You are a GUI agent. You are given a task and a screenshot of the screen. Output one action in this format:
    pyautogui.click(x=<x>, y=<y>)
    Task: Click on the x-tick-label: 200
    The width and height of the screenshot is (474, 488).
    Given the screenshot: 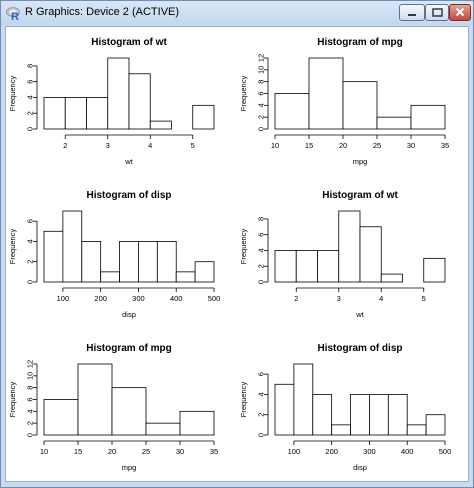 What is the action you would take?
    pyautogui.click(x=100, y=298)
    